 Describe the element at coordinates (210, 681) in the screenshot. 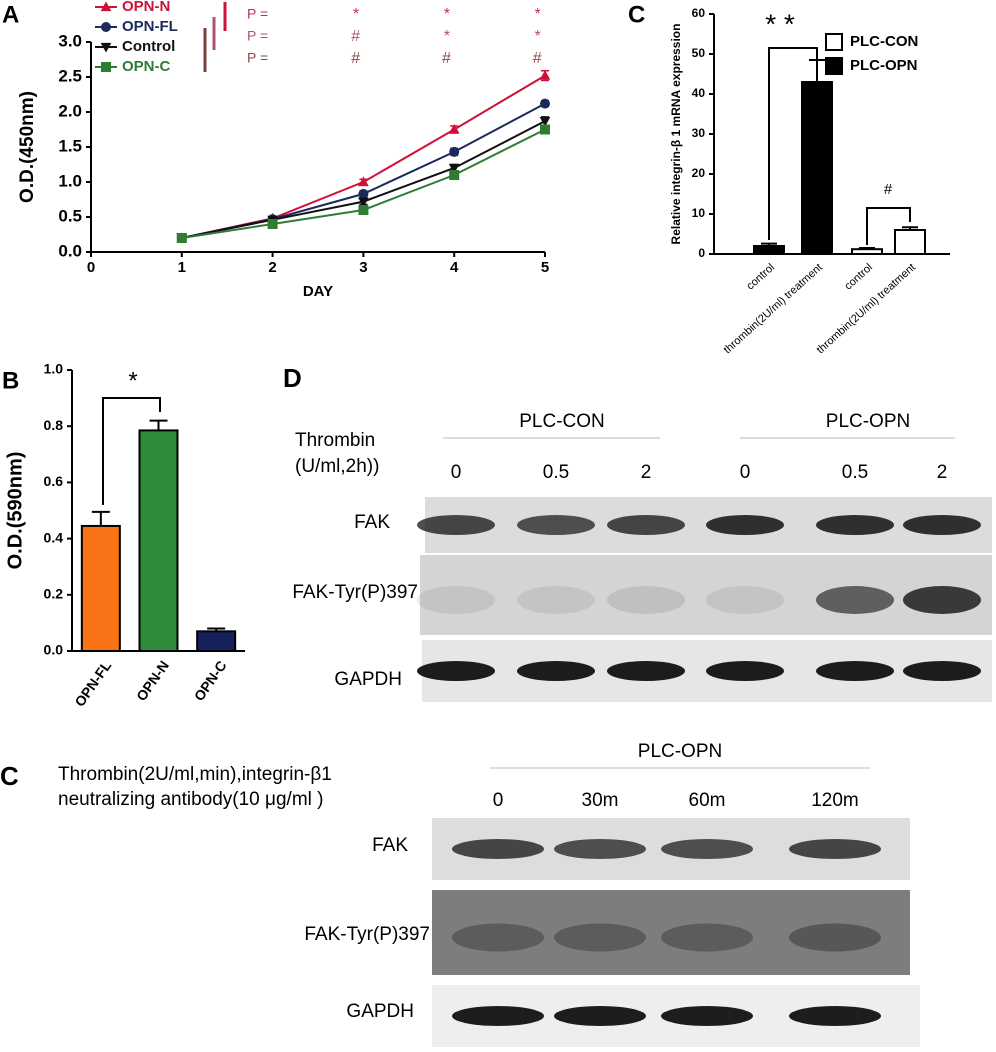

I see `x-tick-label: OPN-C` at that location.